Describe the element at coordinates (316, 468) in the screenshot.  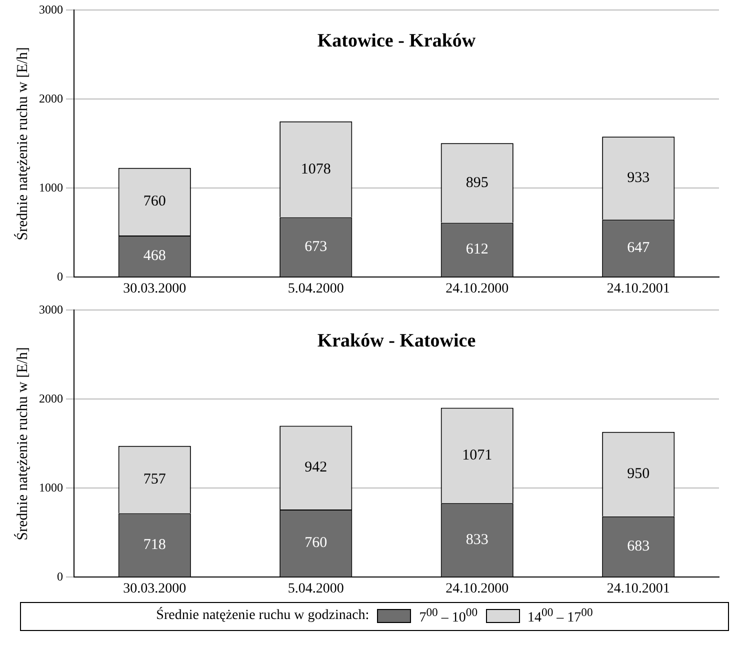
I see `data-label: 942` at that location.